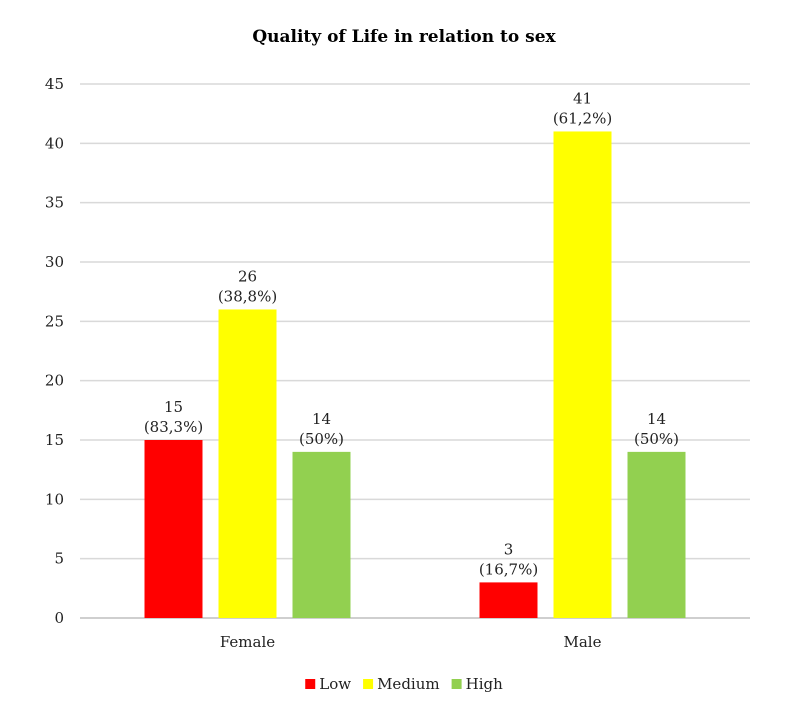  What do you see at coordinates (59, 559) in the screenshot?
I see `y-tick-label: 5` at bounding box center [59, 559].